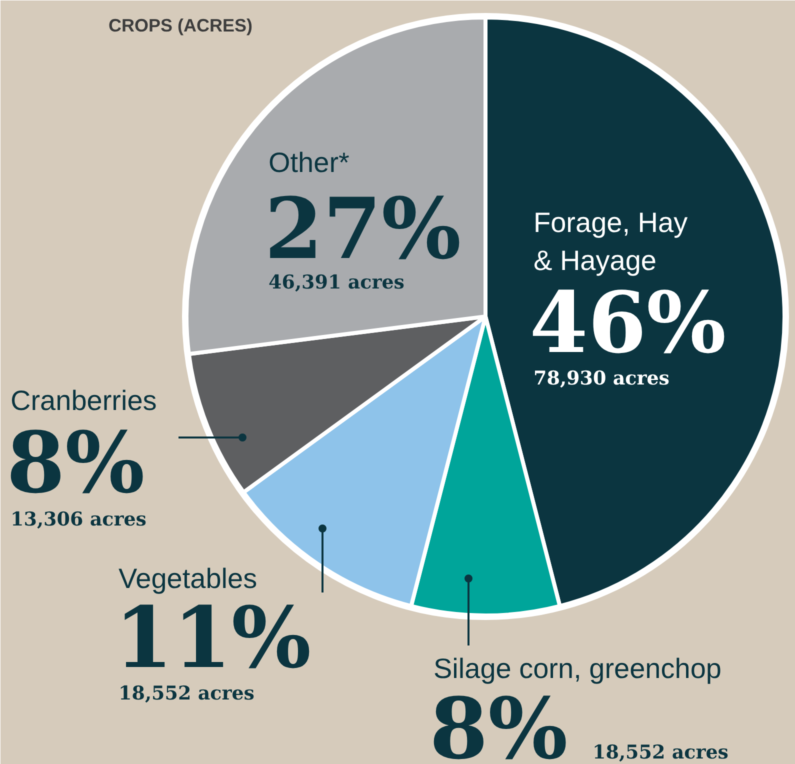  Describe the element at coordinates (83, 400) in the screenshot. I see `slice-label: Cranberries` at that location.